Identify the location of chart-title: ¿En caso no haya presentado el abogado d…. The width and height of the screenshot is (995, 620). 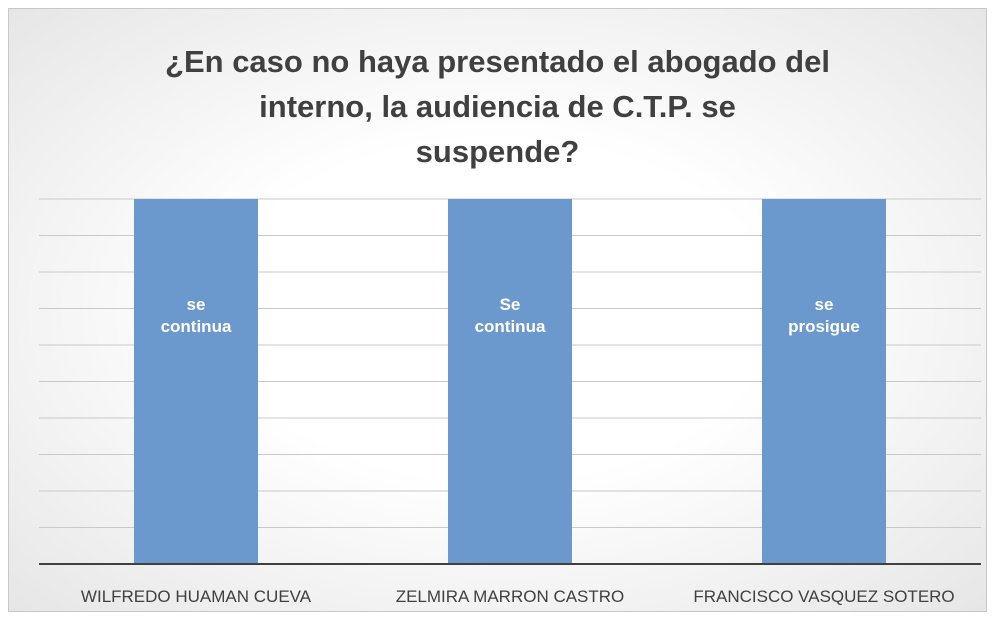
(497, 106).